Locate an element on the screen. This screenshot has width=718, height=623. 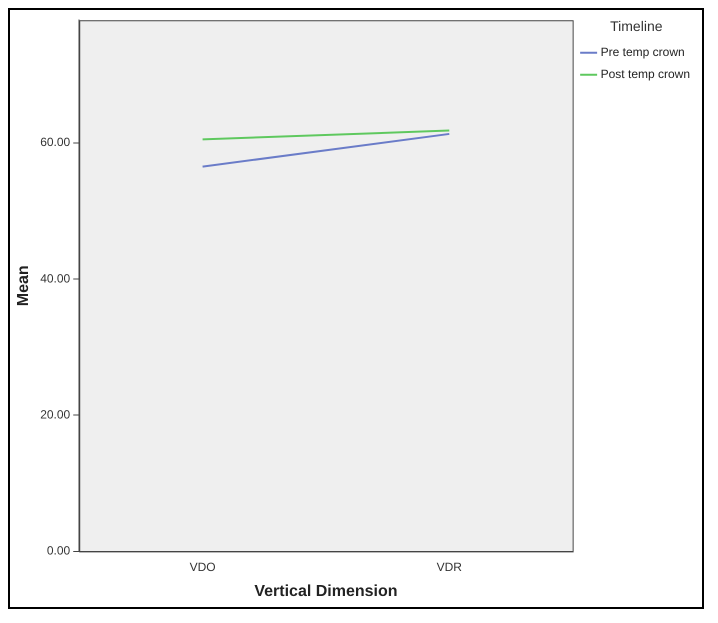
legend-title: Timeline is located at coordinates (636, 26).